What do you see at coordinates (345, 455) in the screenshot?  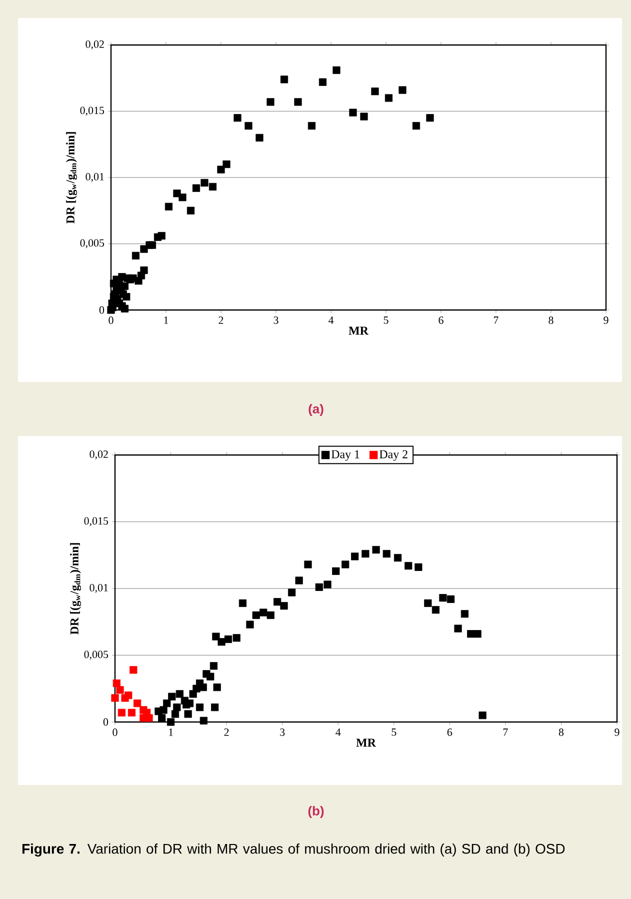 I see `legend-label: Day 1` at bounding box center [345, 455].